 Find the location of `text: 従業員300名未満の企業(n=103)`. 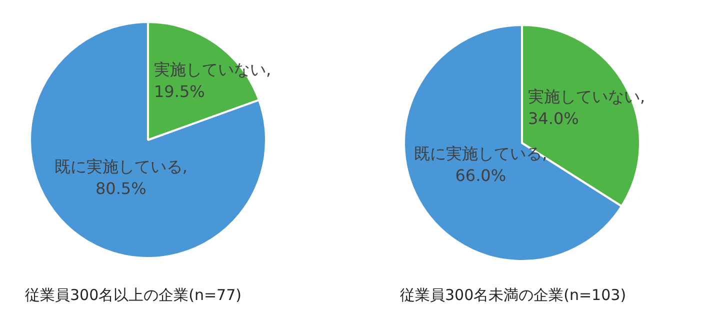

text: 従業員300名未満の企業(n=103) is located at coordinates (513, 295).